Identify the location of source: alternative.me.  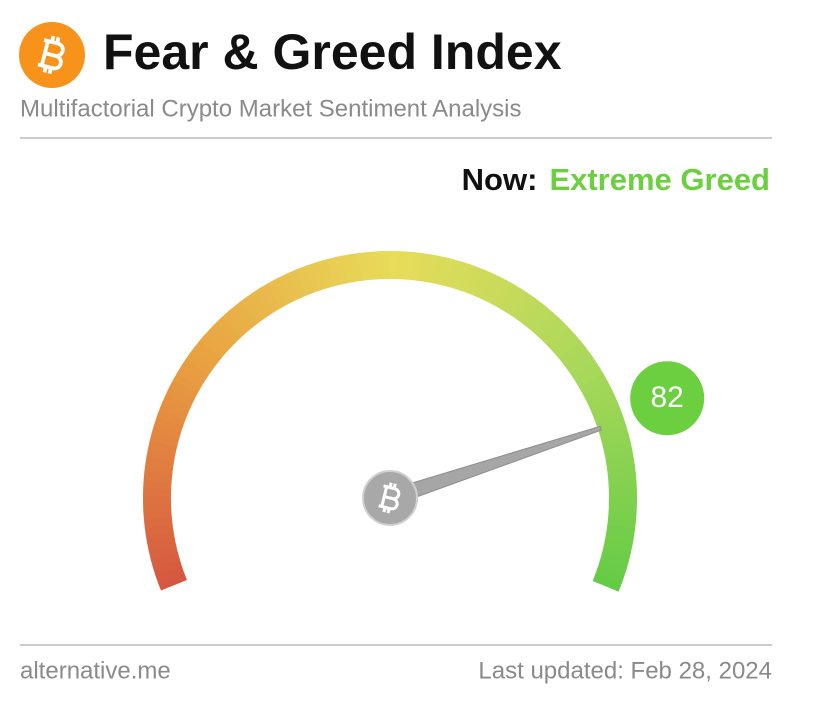
(95, 670).